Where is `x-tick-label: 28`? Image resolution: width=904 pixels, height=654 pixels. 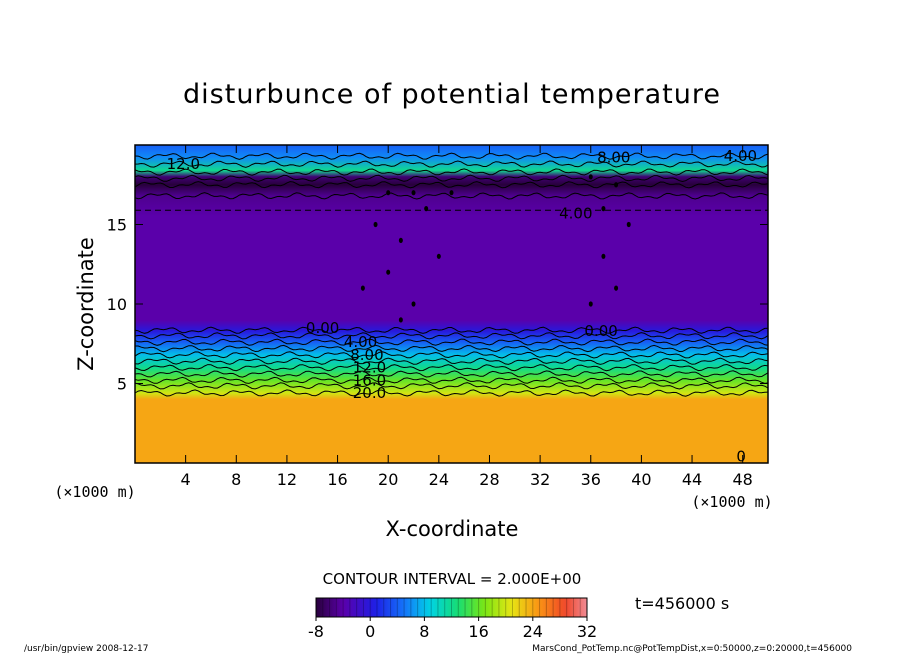 x-tick-label: 28 is located at coordinates (489, 479).